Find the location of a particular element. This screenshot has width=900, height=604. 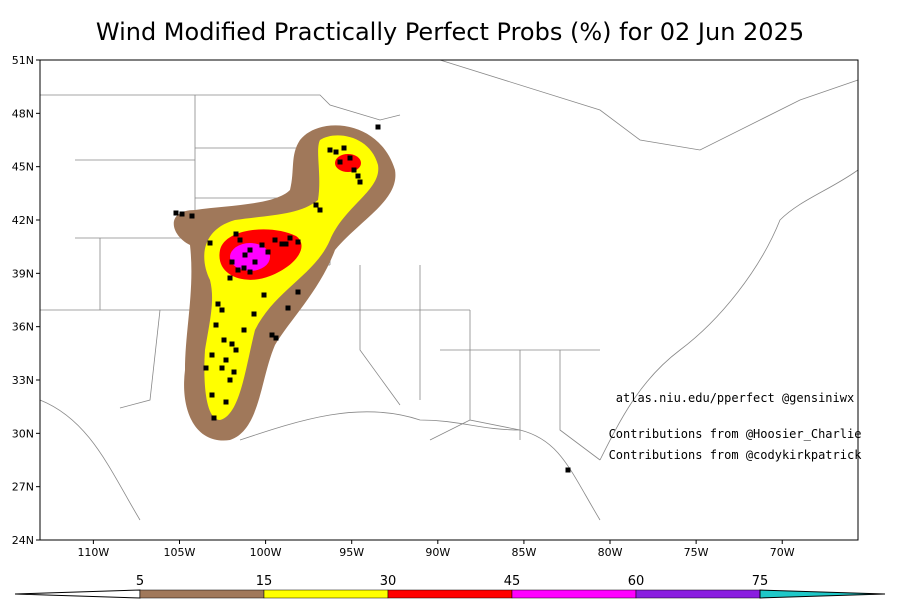

lat-tick-label: 45N is located at coordinates (23, 167).